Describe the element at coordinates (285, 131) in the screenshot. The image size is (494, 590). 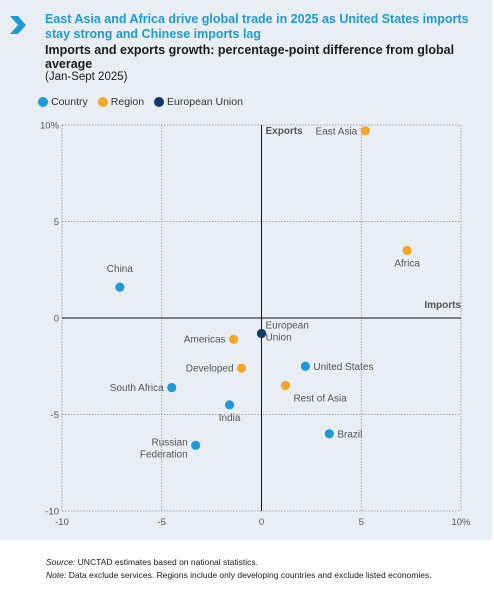
I see `y-axis-label: Exports` at that location.